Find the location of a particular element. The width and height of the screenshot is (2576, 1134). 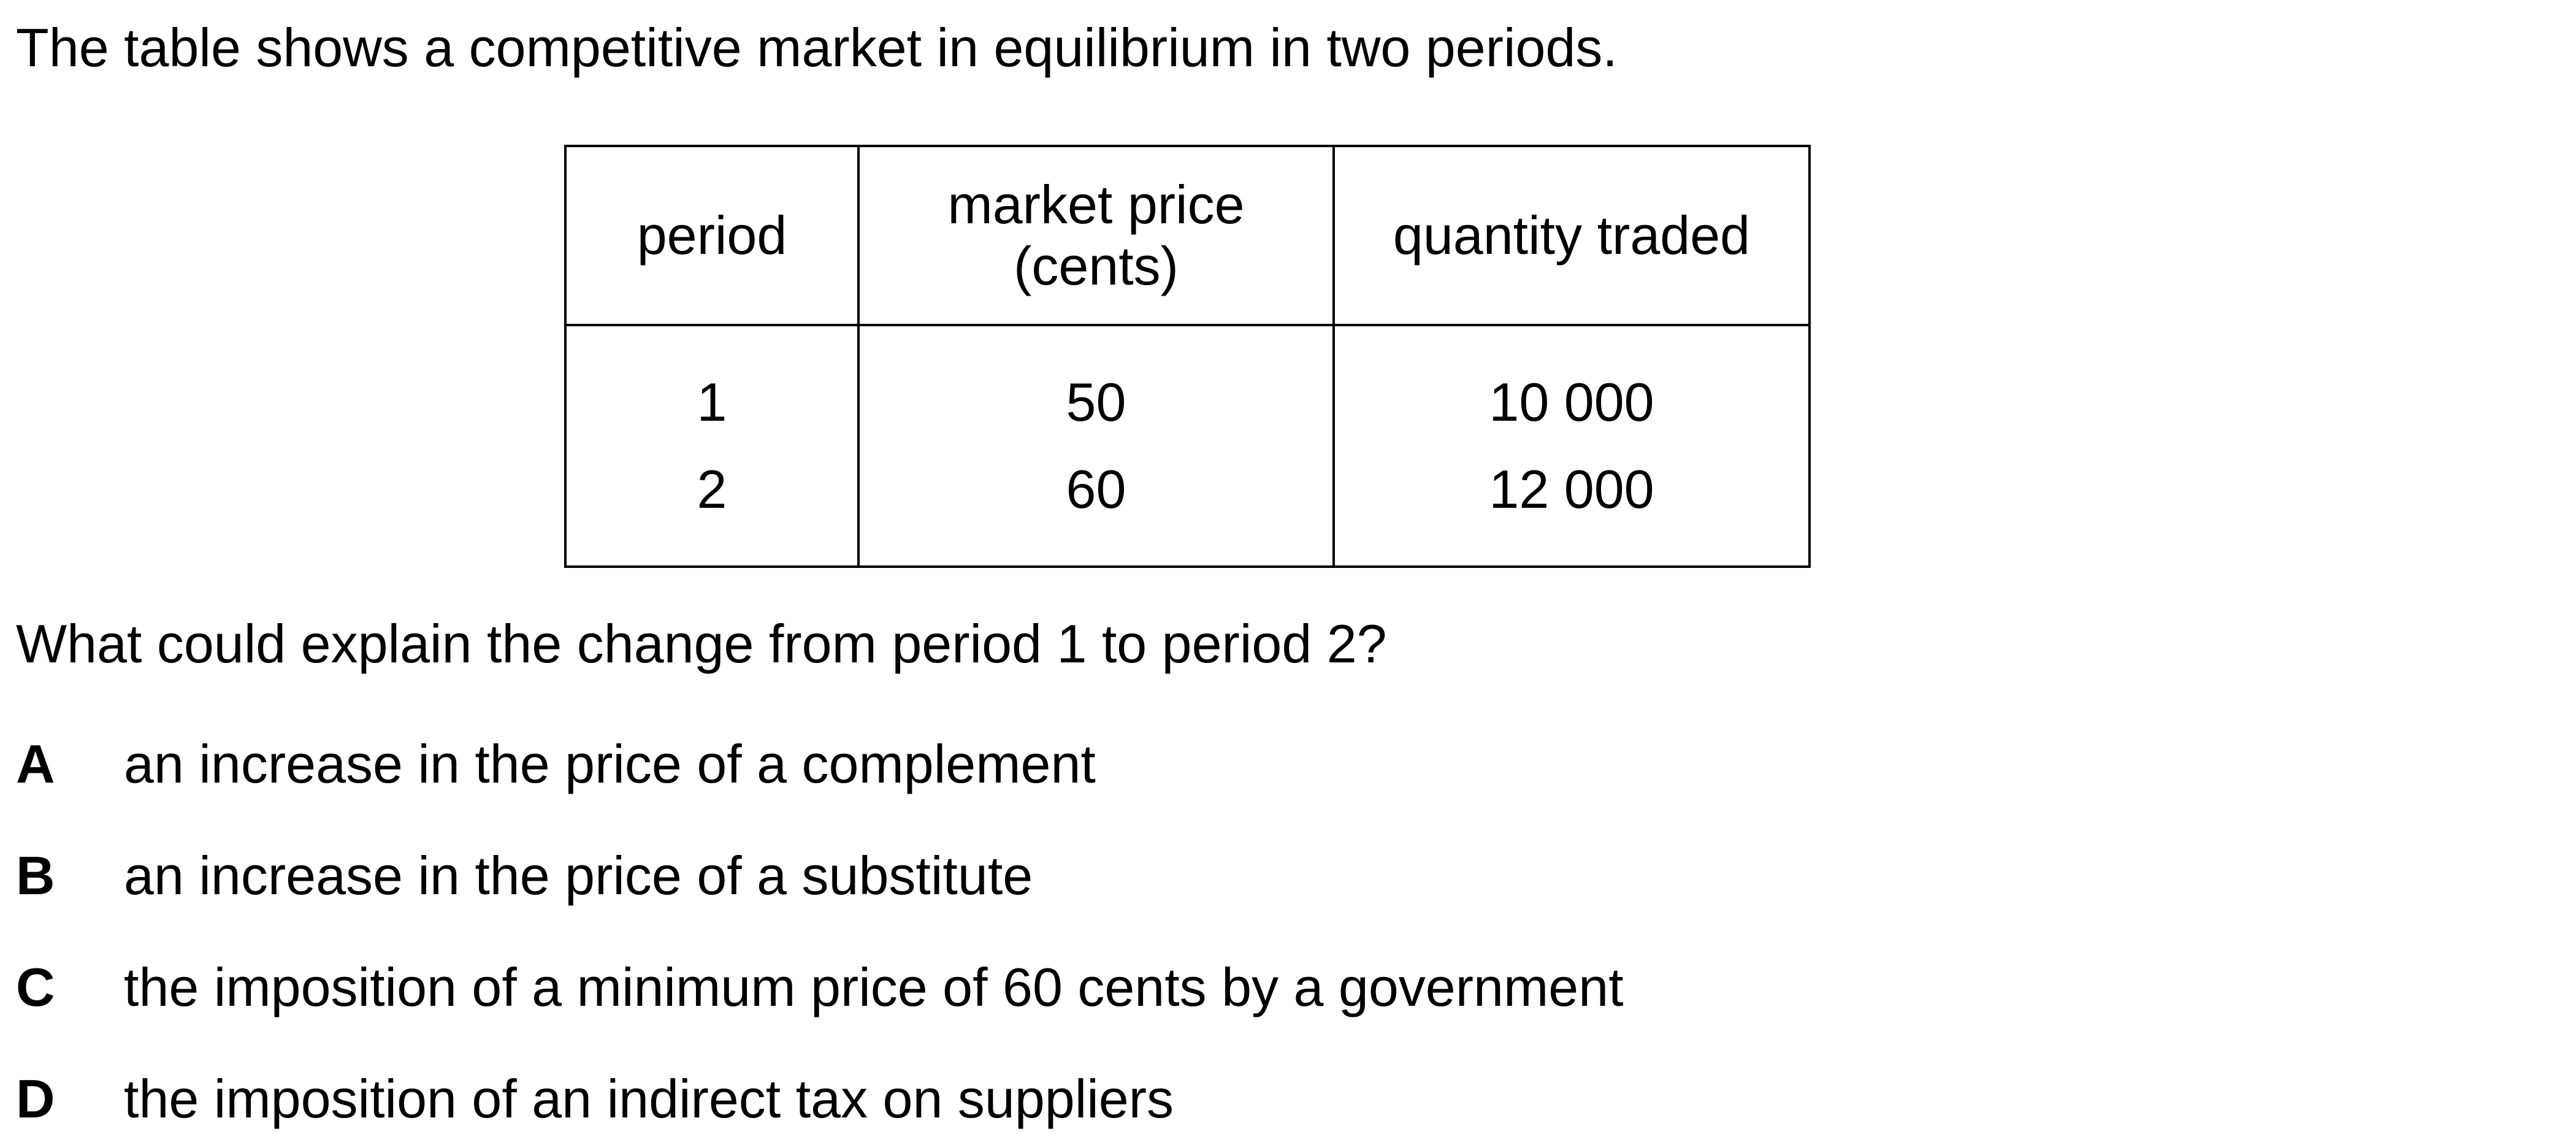

cell-quantity: 10 000 is located at coordinates (1571, 381).